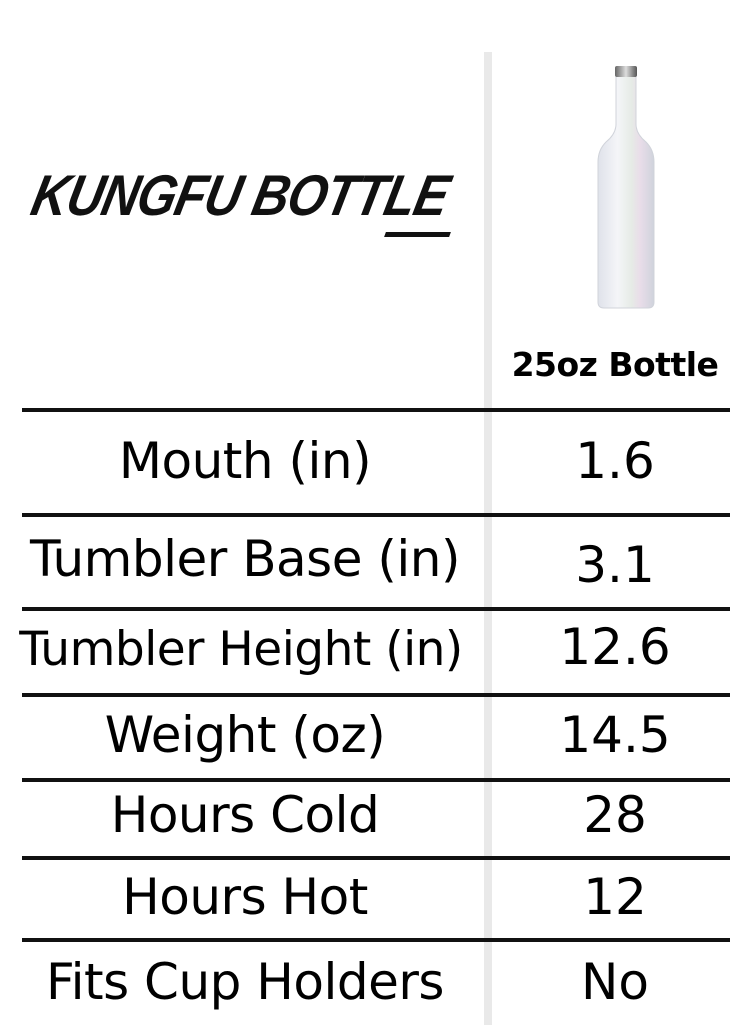  Describe the element at coordinates (615, 565) in the screenshot. I see `spec-value: 3.1` at that location.